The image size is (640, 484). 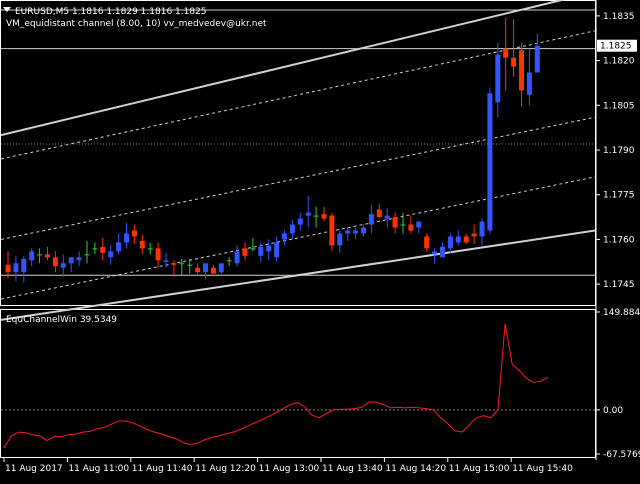 What do you see at coordinates (618, 384) in the screenshot?
I see `oscillator-axis-ticks: 149.8846 0.00 -67.5769` at bounding box center [618, 384].